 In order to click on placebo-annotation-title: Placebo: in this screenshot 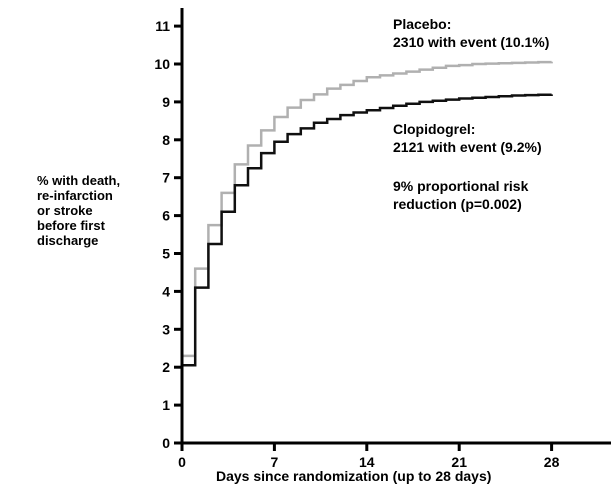, I will do `click(422, 24)`.